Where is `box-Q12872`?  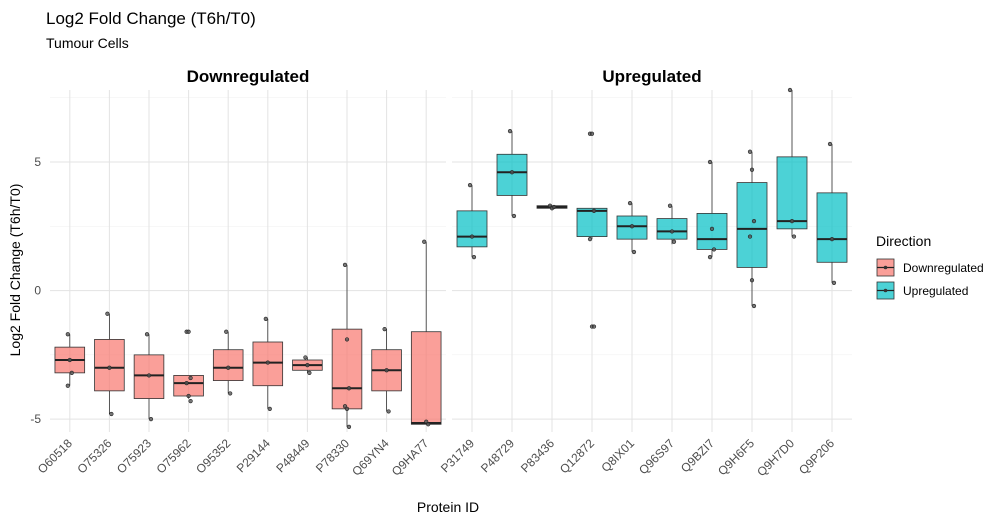
box-Q12872 is located at coordinates (592, 230).